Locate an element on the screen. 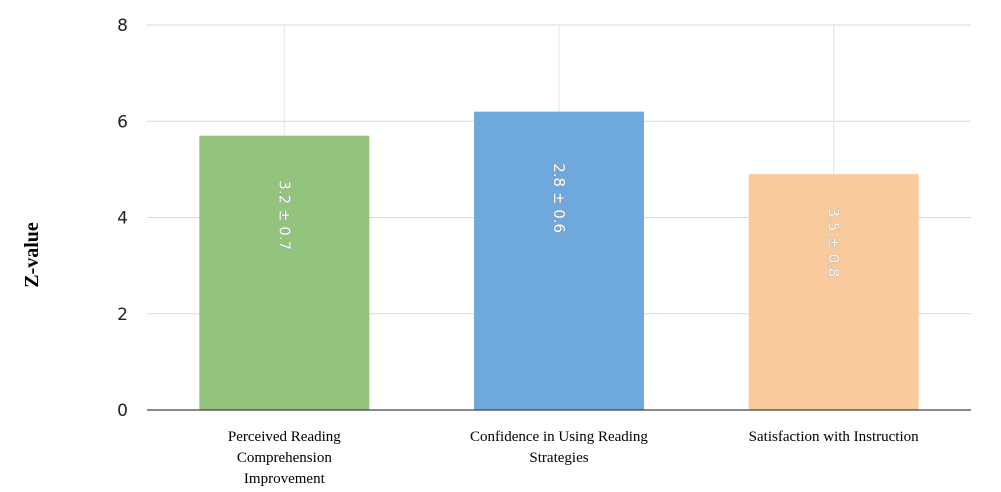 The image size is (1001, 492). data-label: 3.5 ± 0.8 is located at coordinates (834, 243).